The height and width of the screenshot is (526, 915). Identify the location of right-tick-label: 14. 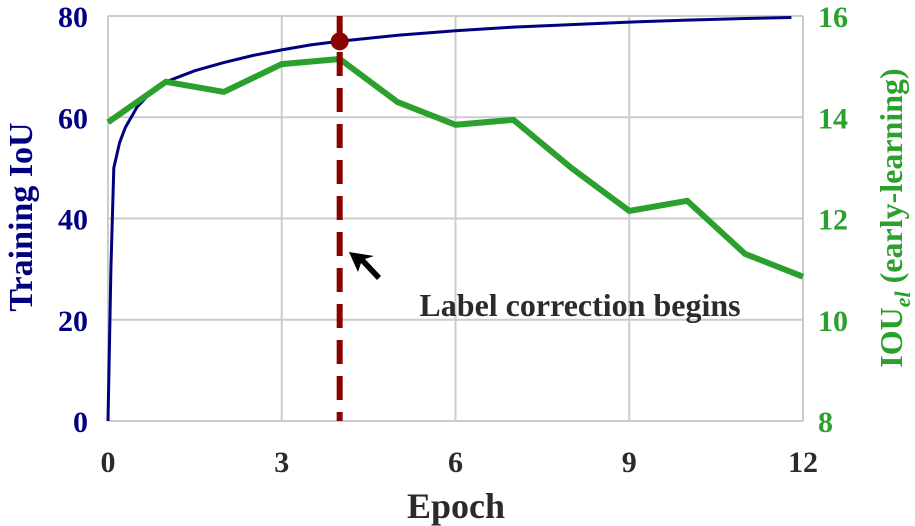
(833, 118).